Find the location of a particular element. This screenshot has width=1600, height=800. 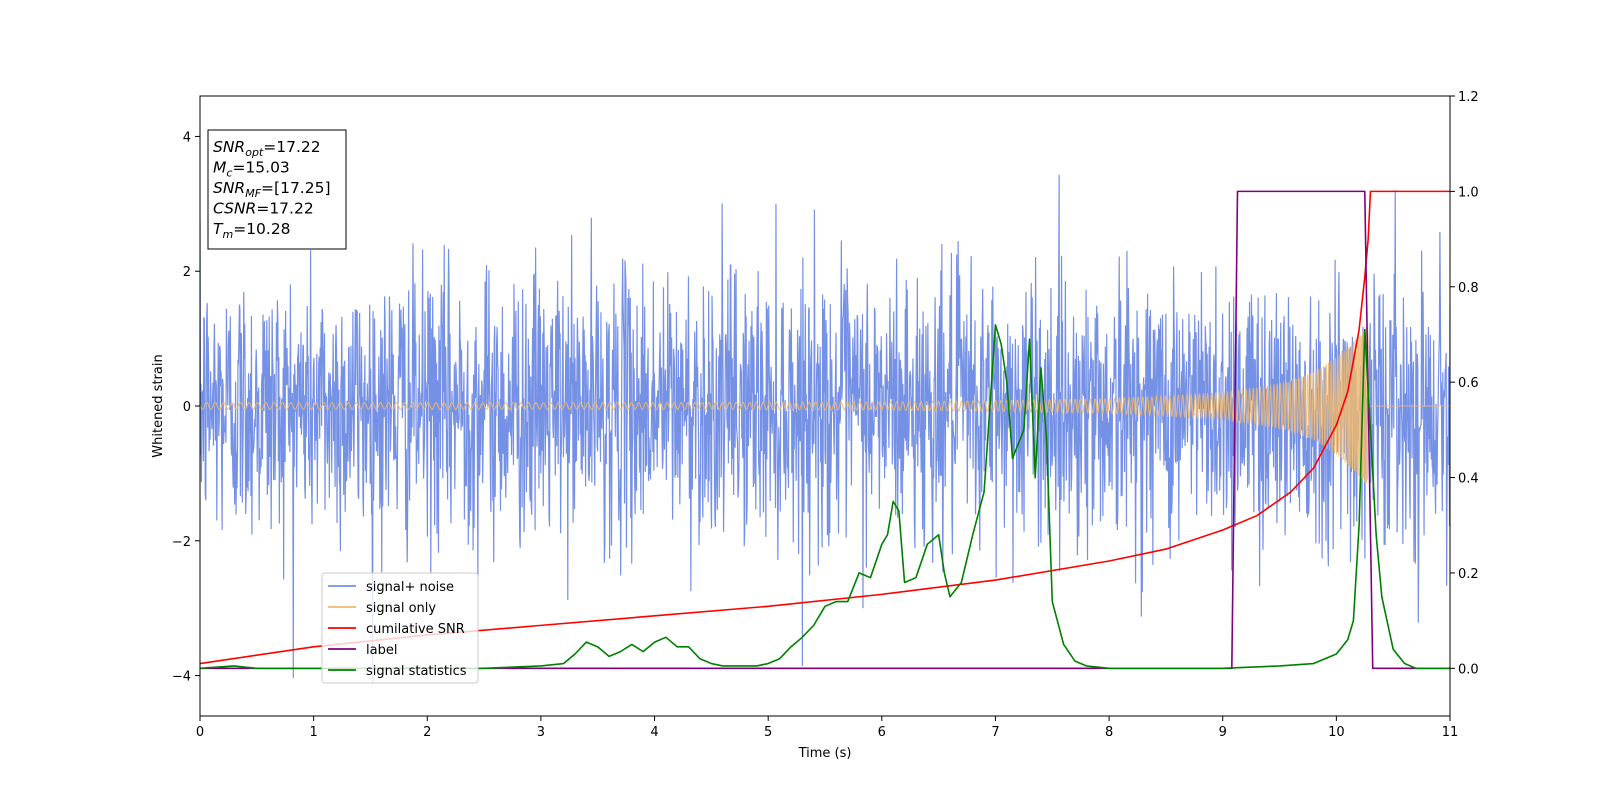

legend-frame is located at coordinates (400, 628).